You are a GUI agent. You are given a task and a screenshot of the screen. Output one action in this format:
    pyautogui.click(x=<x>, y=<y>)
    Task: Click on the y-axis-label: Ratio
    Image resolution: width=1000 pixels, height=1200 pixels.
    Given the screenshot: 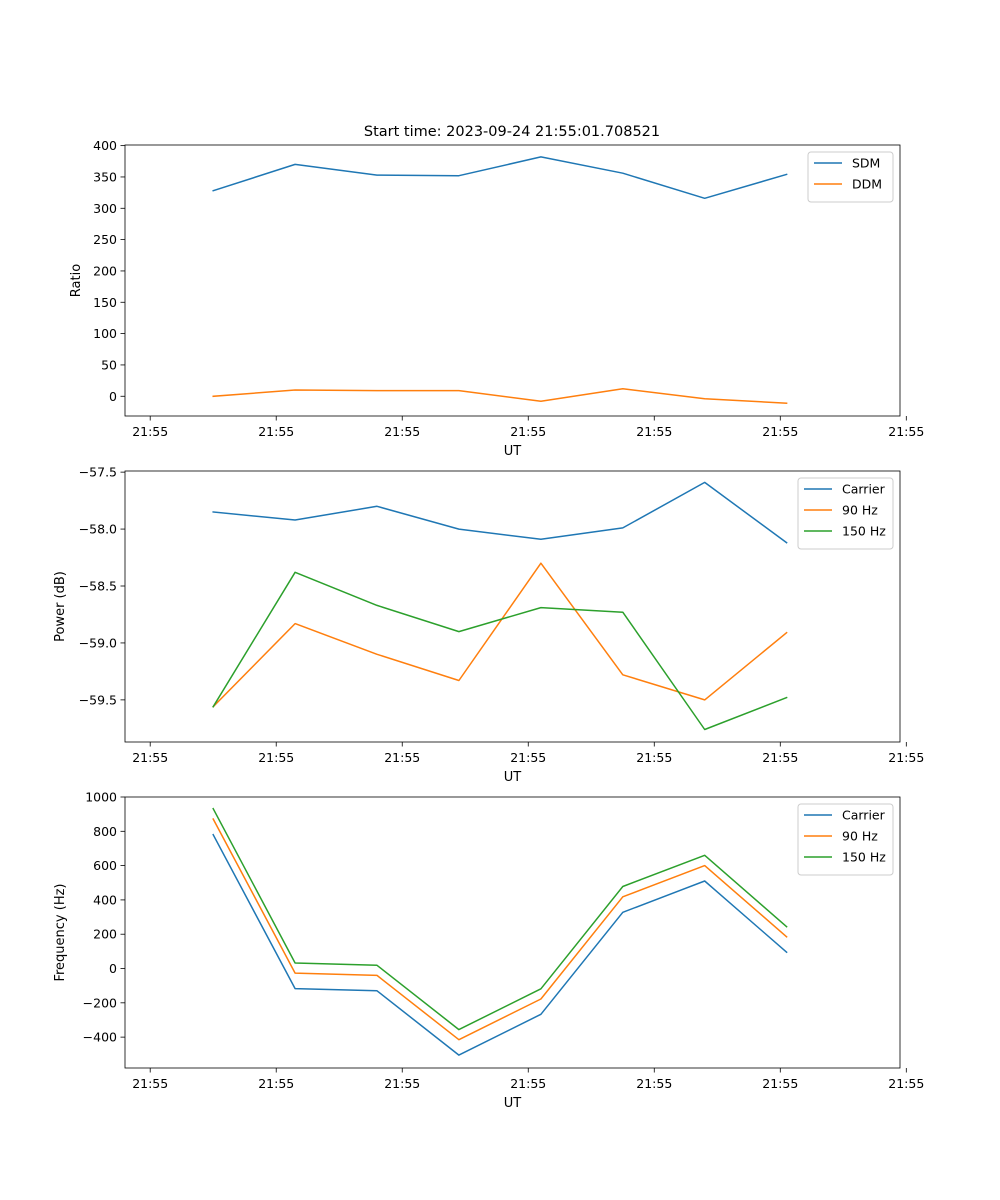 What is the action you would take?
    pyautogui.click(x=76, y=280)
    